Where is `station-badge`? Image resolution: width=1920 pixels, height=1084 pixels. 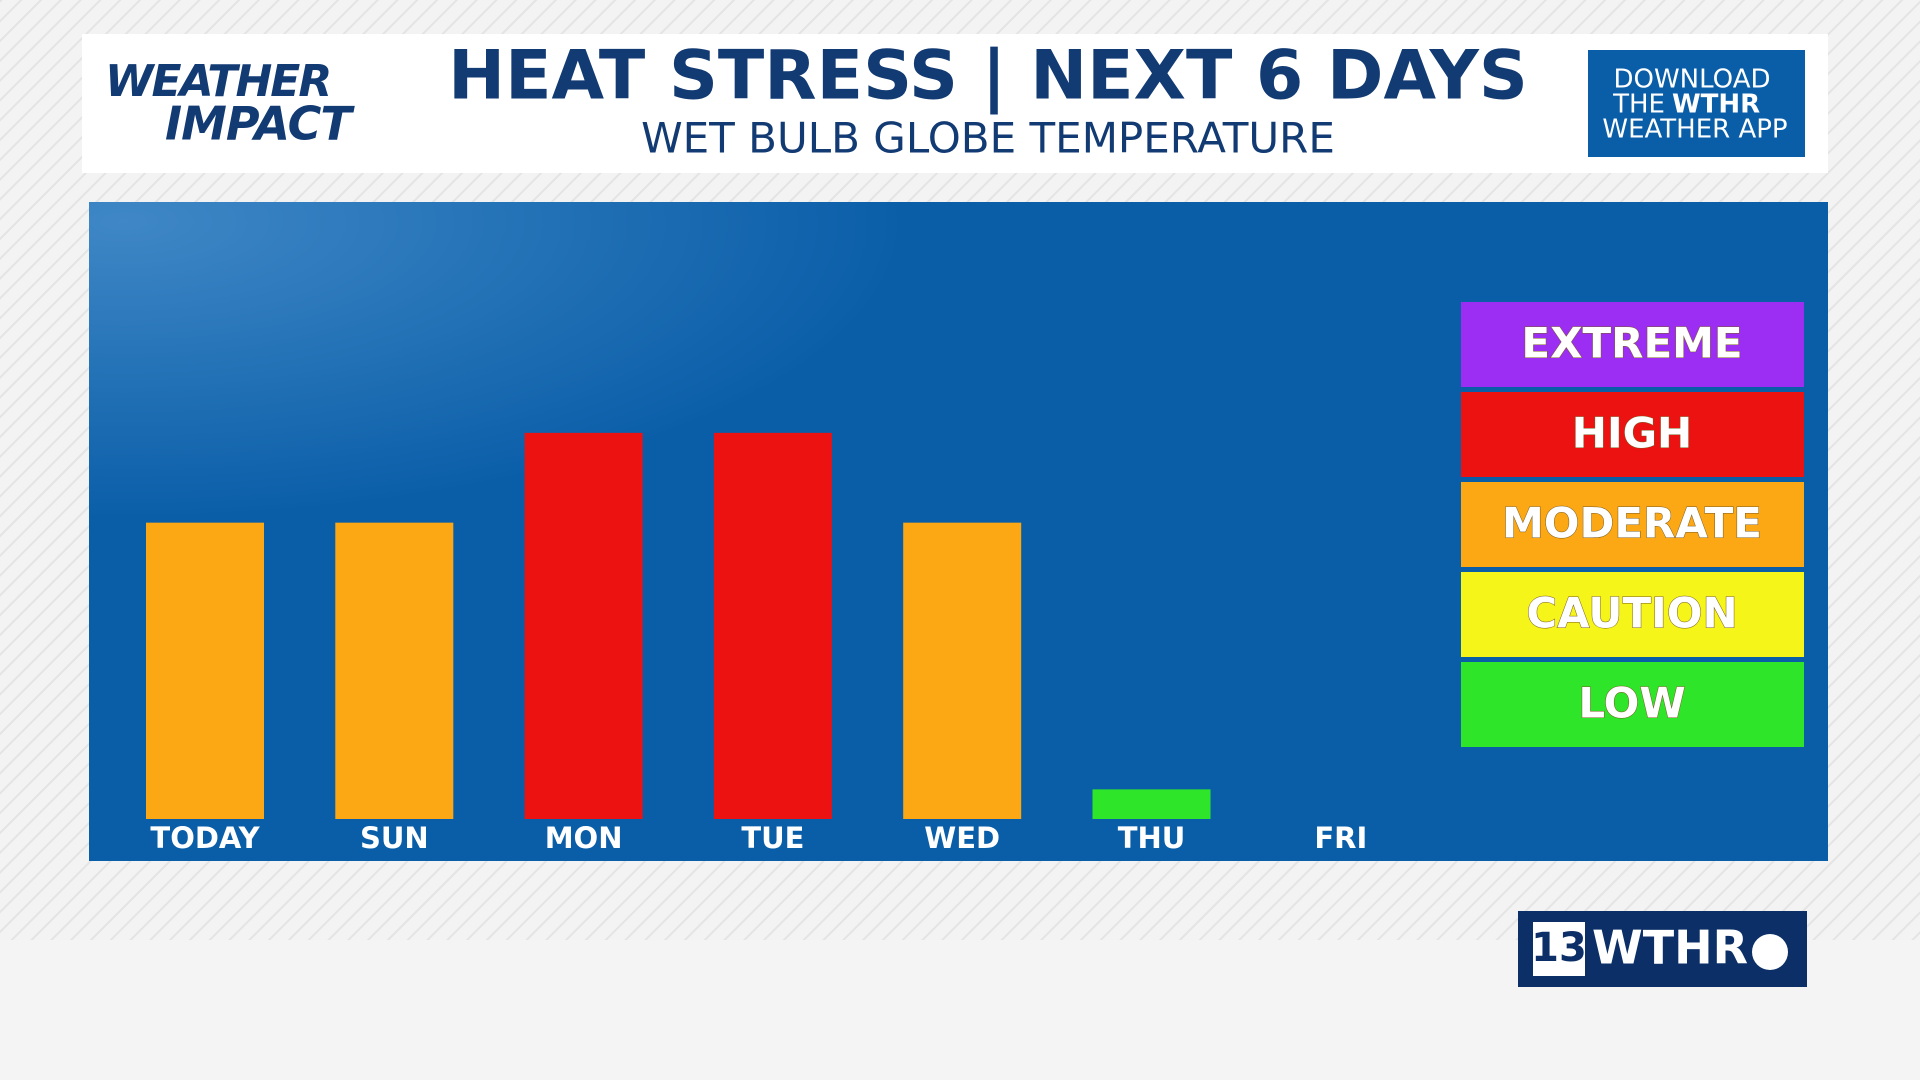
station-badge is located at coordinates (1559, 949).